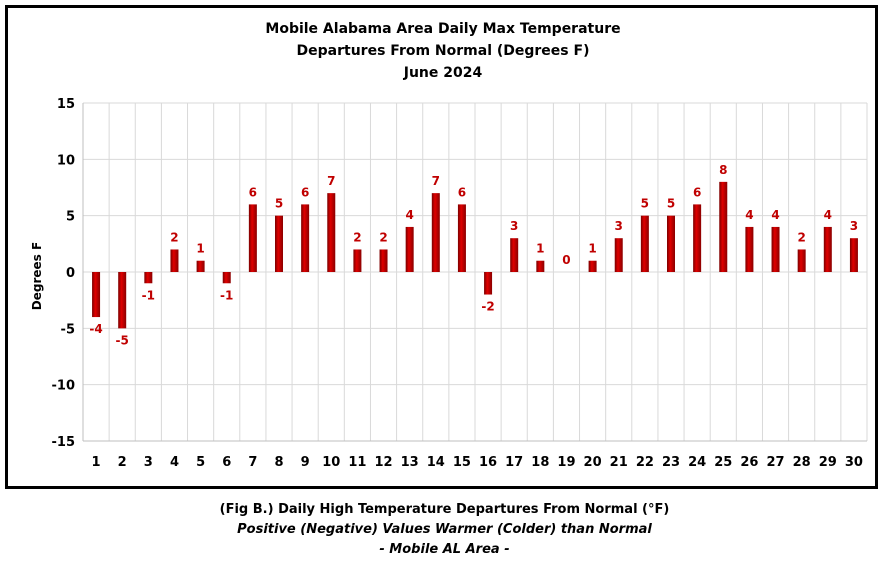 The width and height of the screenshot is (889, 575). I want to click on x-tick-label: 7, so click(252, 462).